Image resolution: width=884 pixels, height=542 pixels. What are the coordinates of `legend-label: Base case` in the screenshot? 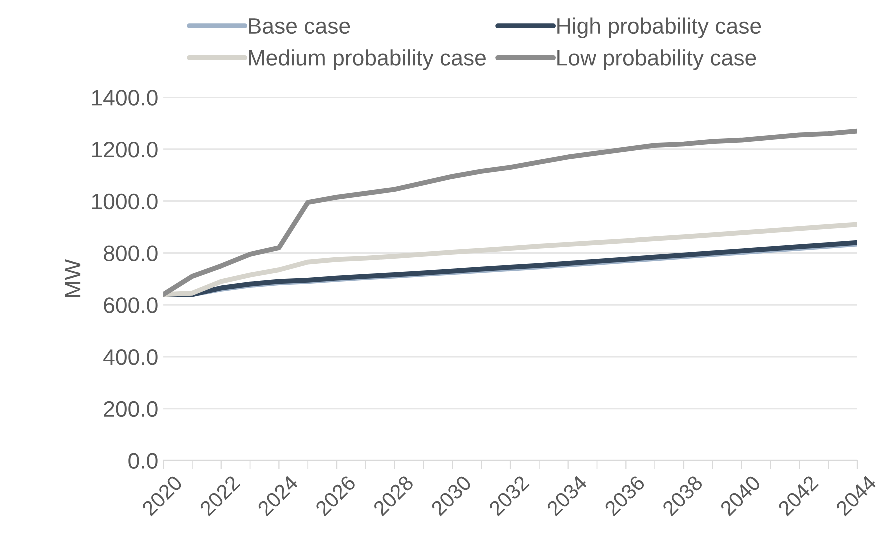 It's located at (299, 26).